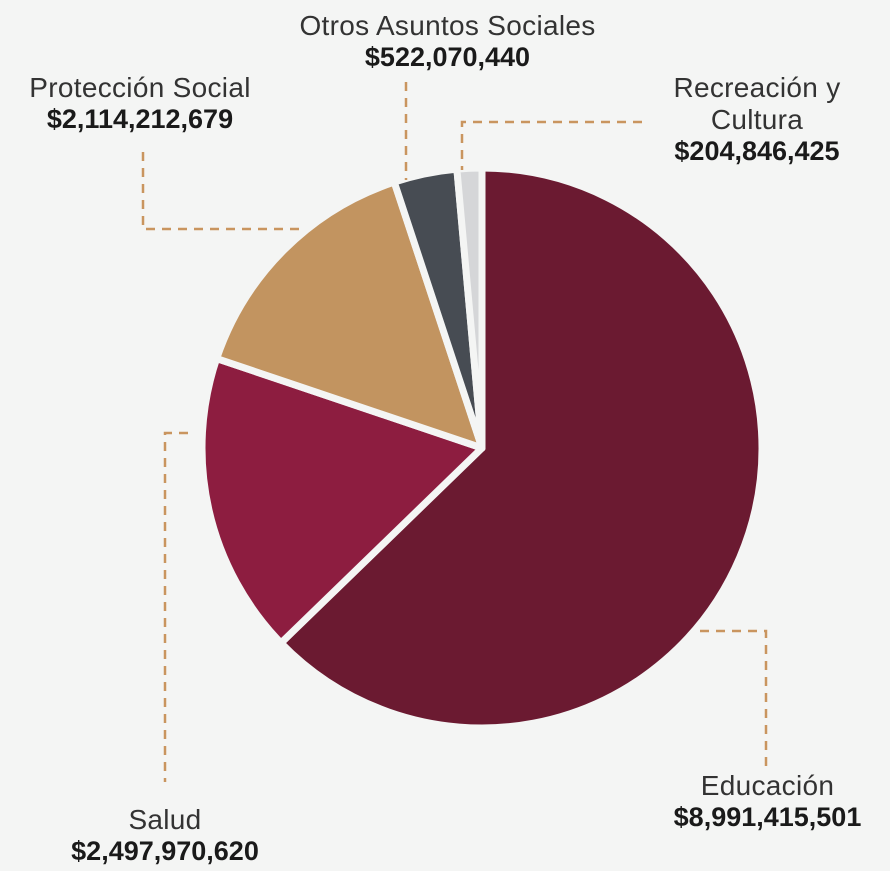 Image resolution: width=890 pixels, height=871 pixels. Describe the element at coordinates (551, 145) in the screenshot. I see `leader-recreacion` at that location.